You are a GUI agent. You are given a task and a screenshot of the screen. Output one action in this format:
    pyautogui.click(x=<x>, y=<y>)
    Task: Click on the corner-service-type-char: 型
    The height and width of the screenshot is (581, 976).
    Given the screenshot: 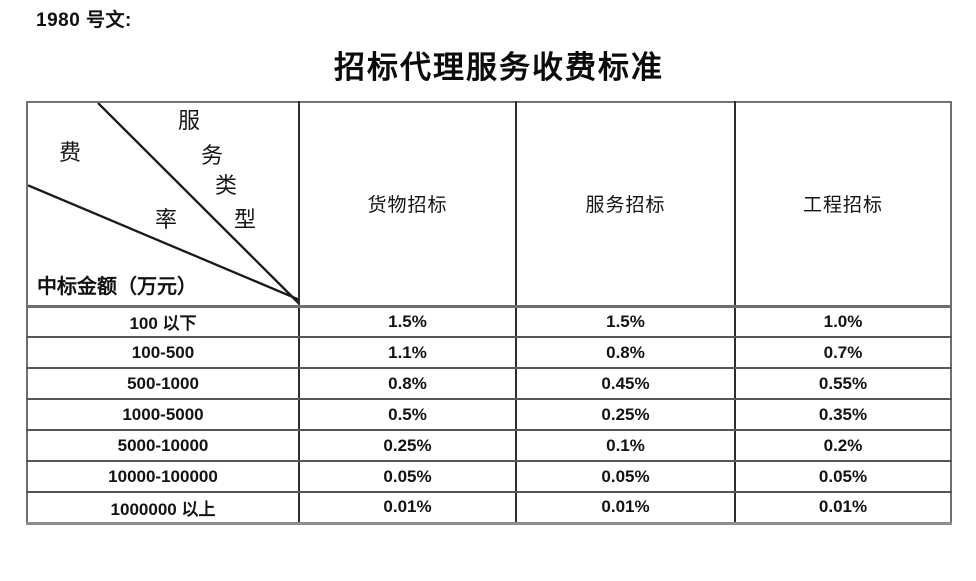 What is the action you would take?
    pyautogui.click(x=245, y=219)
    